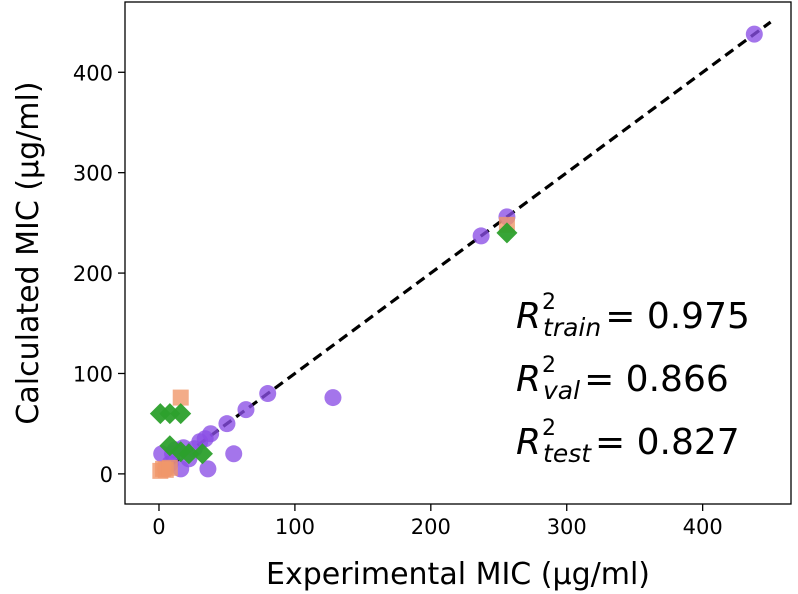 This screenshot has height=594, width=798. Describe the element at coordinates (106, 475) in the screenshot. I see `y-tick-label: 0` at that location.